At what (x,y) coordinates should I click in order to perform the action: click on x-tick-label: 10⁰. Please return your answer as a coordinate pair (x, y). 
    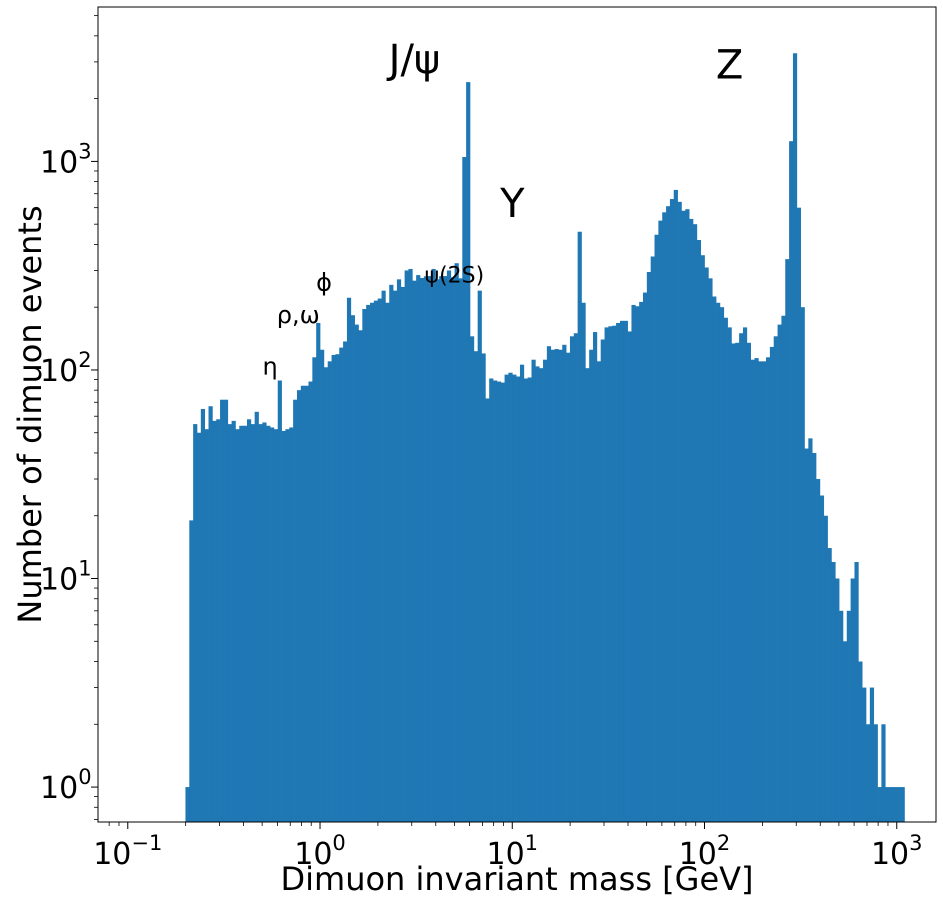
    Looking at the image, I should click on (320, 851).